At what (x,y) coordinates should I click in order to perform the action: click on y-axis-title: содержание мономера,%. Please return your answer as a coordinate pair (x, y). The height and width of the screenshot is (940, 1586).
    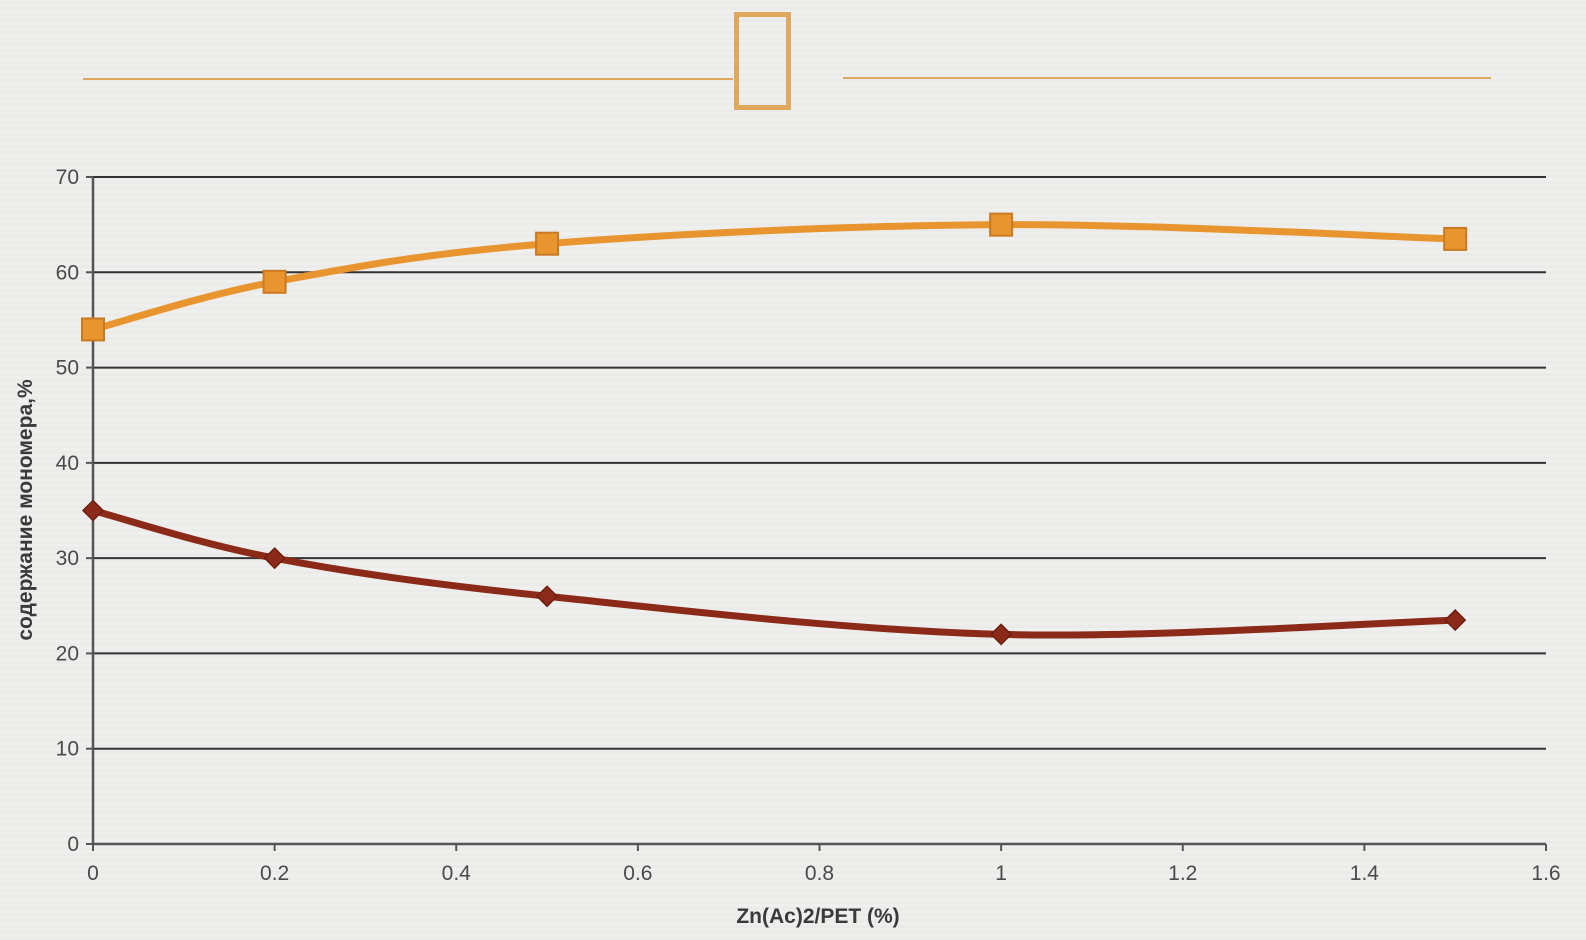
    Looking at the image, I should click on (25, 510).